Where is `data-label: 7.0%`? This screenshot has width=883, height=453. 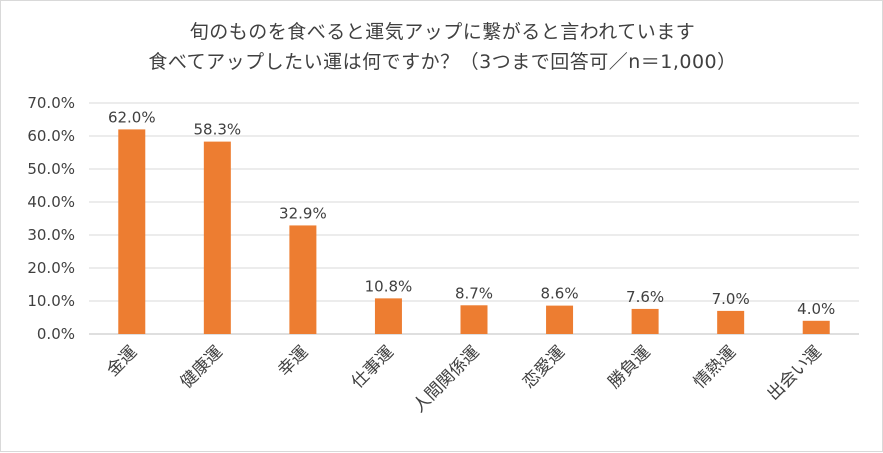 data-label: 7.0% is located at coordinates (731, 299).